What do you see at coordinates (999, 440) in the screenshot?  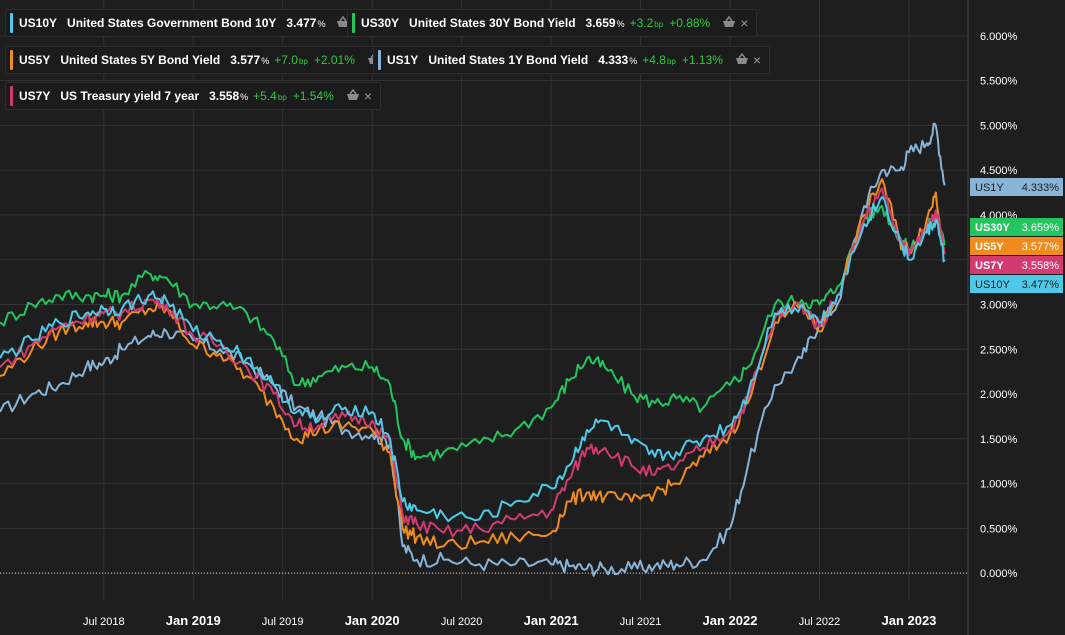 I see `y-tick-label: 1.500%` at bounding box center [999, 440].